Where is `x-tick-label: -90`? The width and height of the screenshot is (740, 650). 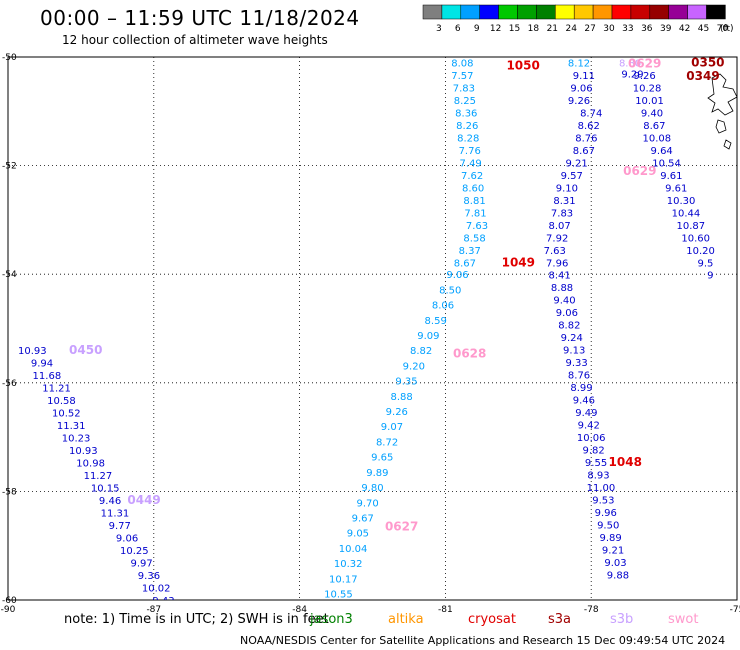 x-tick-label: -90 is located at coordinates (8, 608).